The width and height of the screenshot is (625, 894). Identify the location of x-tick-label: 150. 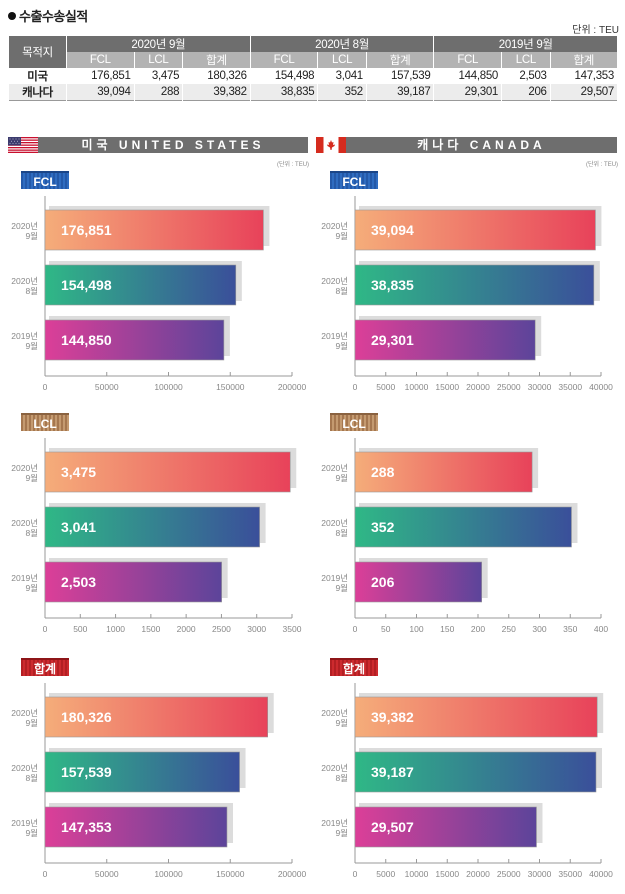
(447, 629).